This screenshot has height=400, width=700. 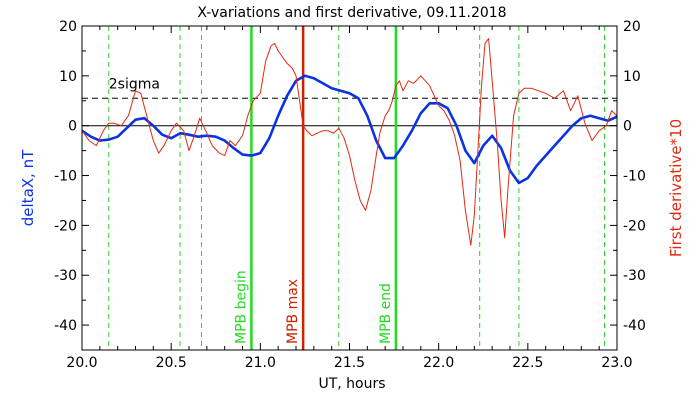 What do you see at coordinates (68, 27) in the screenshot?
I see `y-tick-label-left-0: 20` at bounding box center [68, 27].